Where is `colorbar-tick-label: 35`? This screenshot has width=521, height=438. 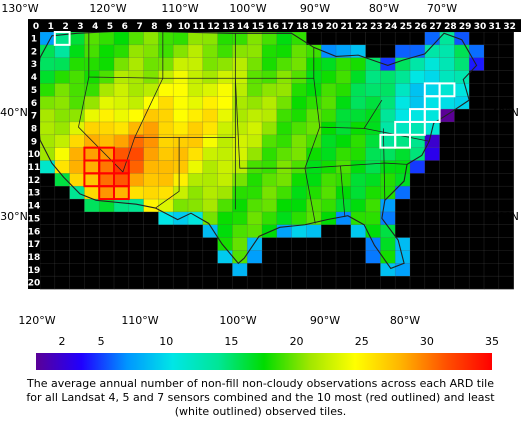
colorbar-tick-label: 35 is located at coordinates (492, 341).